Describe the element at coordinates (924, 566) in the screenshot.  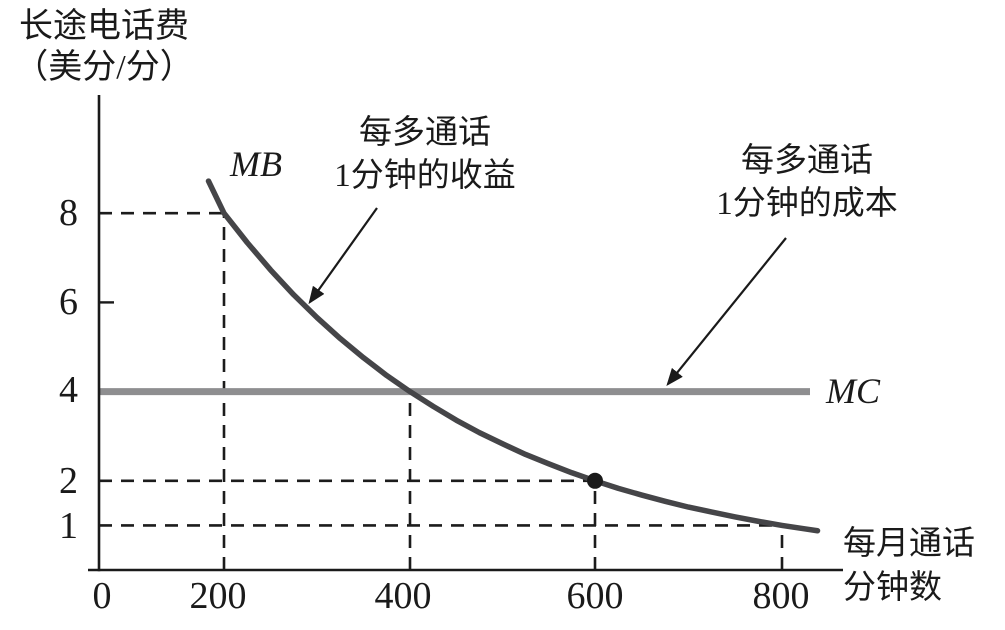
I see `x-axis-title: 每月通话 分钟数` at that location.